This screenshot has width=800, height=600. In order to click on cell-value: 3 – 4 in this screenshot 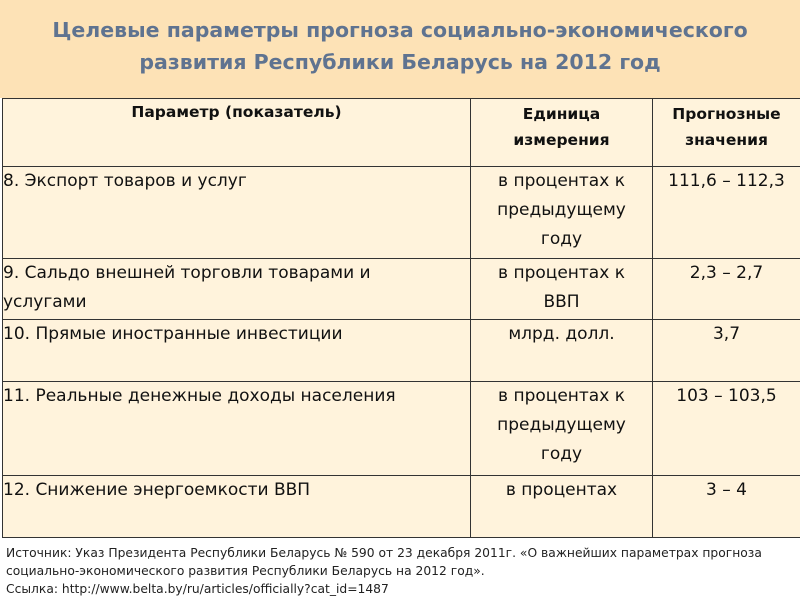, I will do `click(726, 506)`.